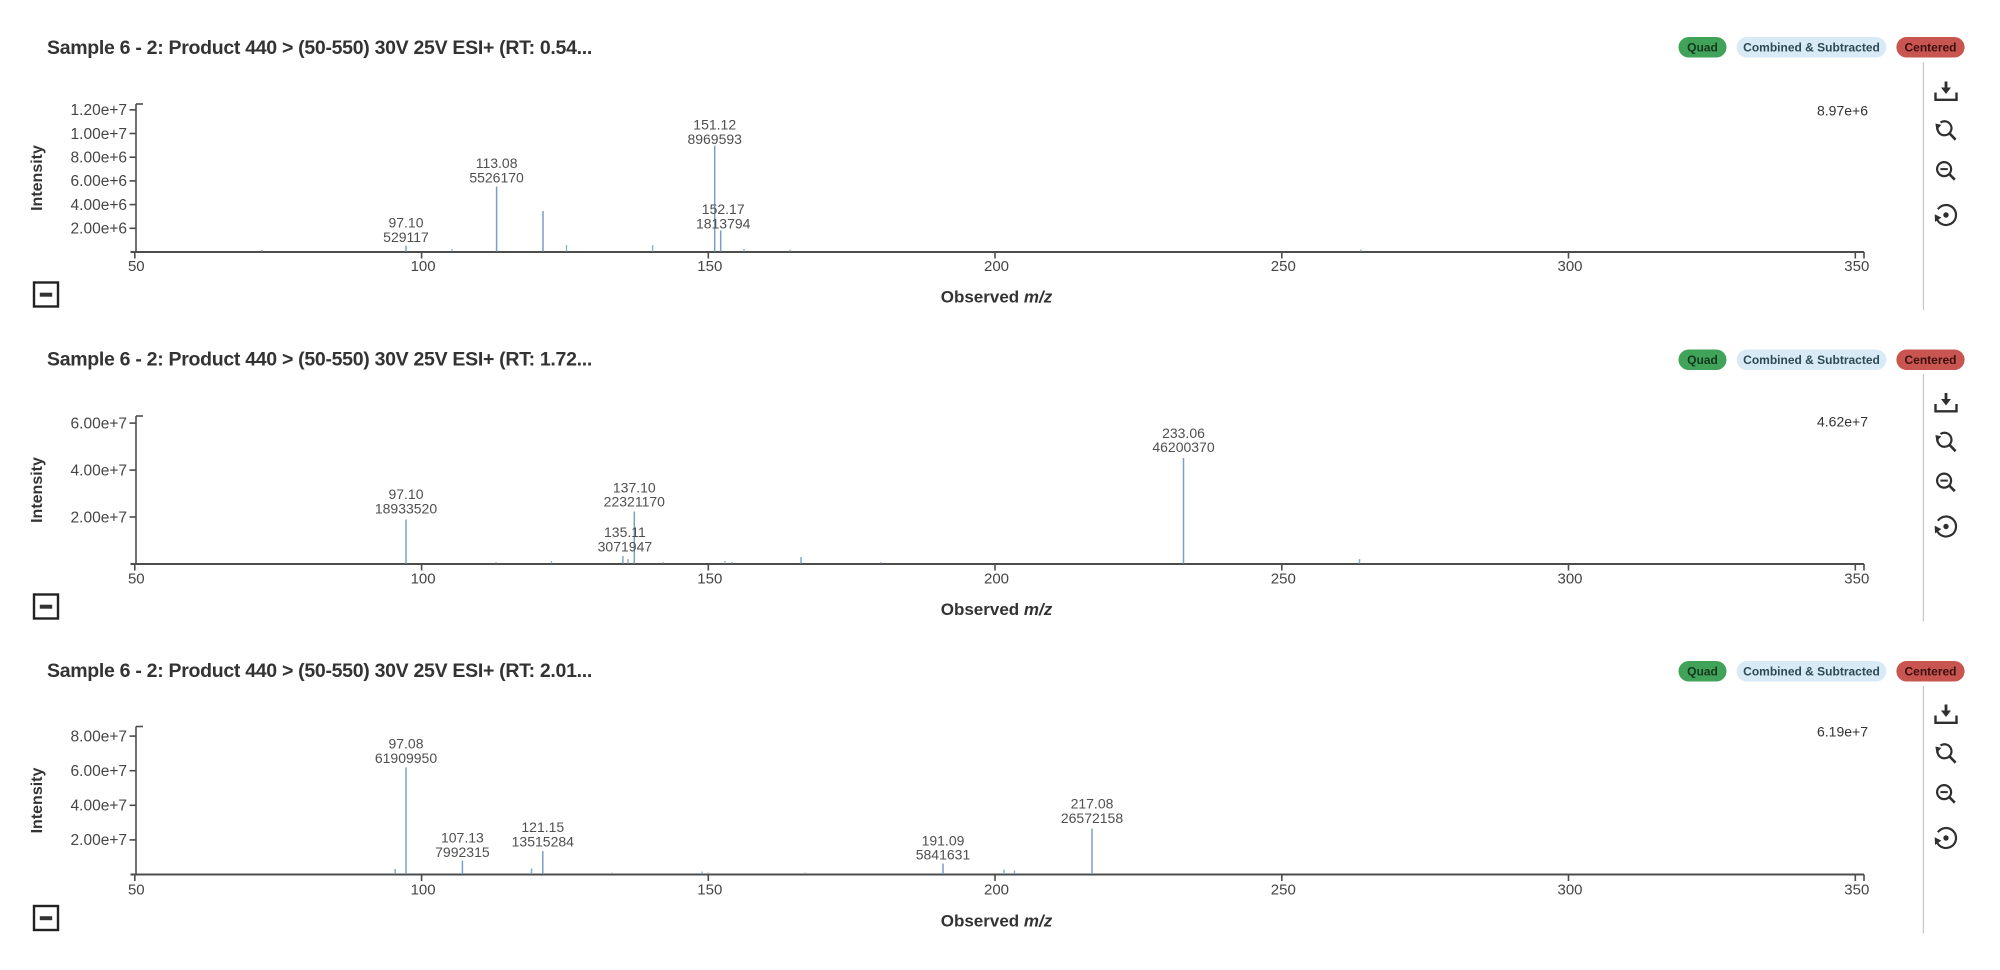  I want to click on svg-text: 97.08, so click(405, 744).